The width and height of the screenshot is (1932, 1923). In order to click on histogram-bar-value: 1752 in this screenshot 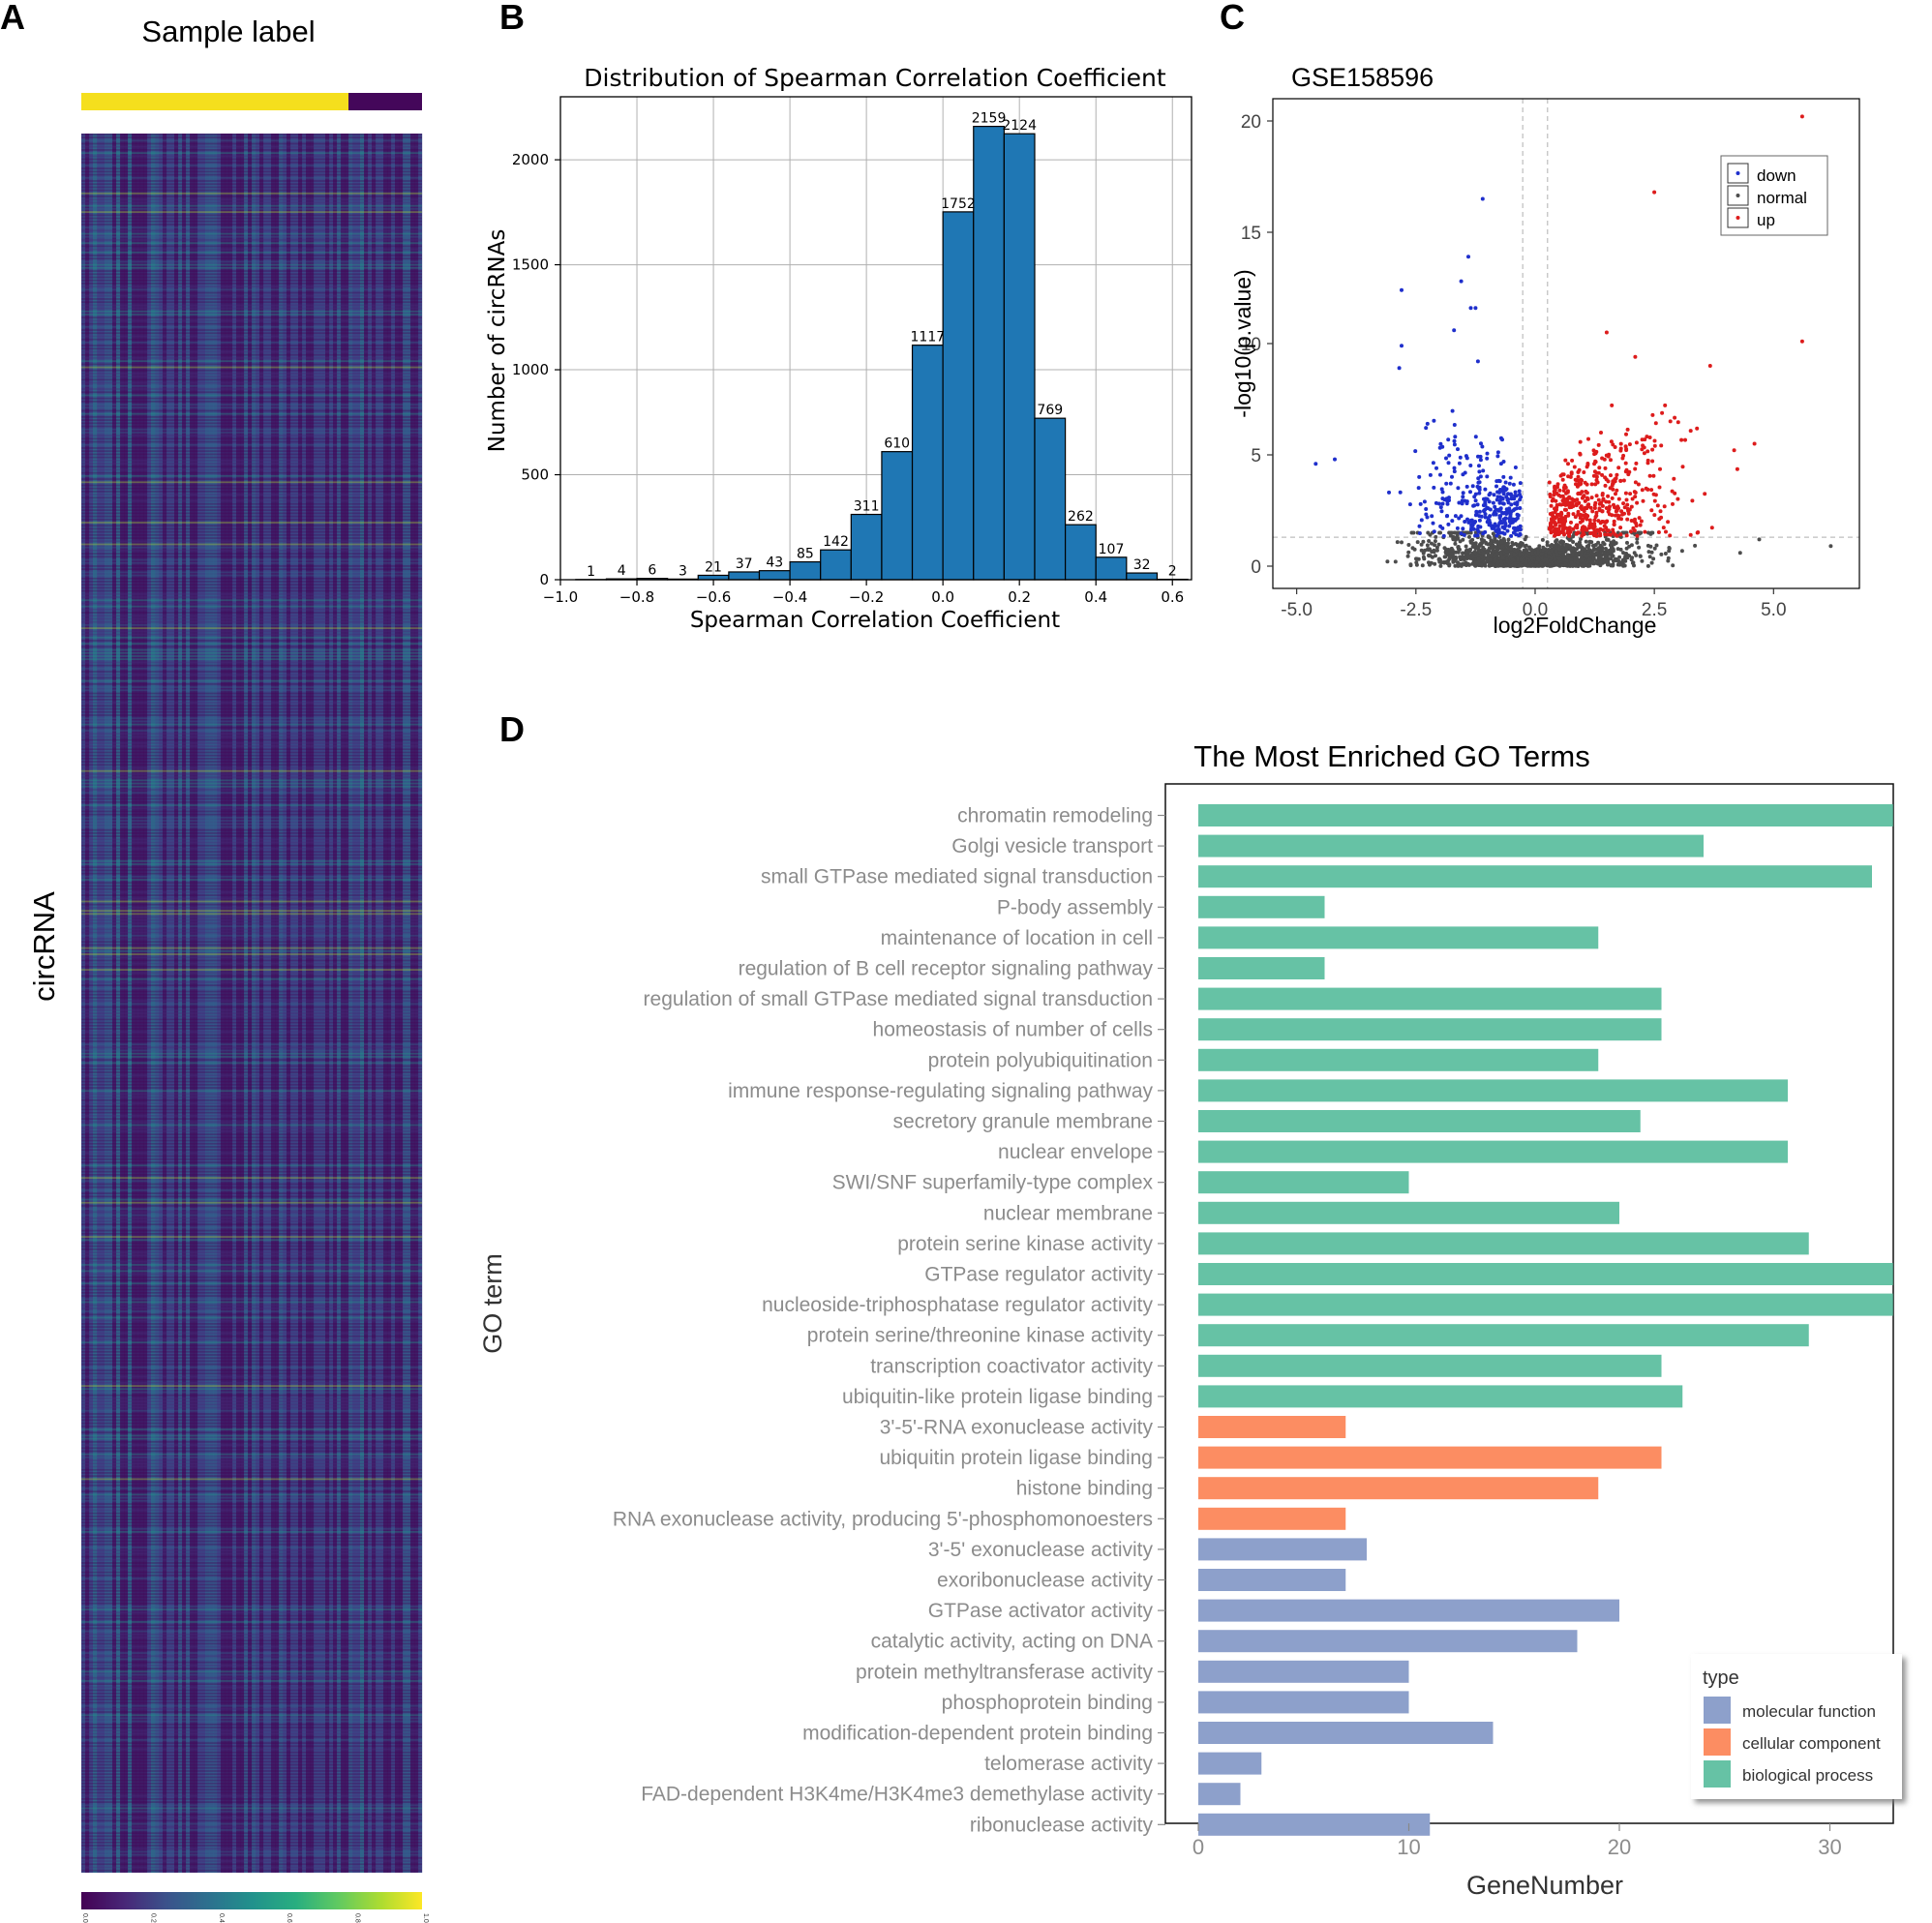, I will do `click(958, 204)`.